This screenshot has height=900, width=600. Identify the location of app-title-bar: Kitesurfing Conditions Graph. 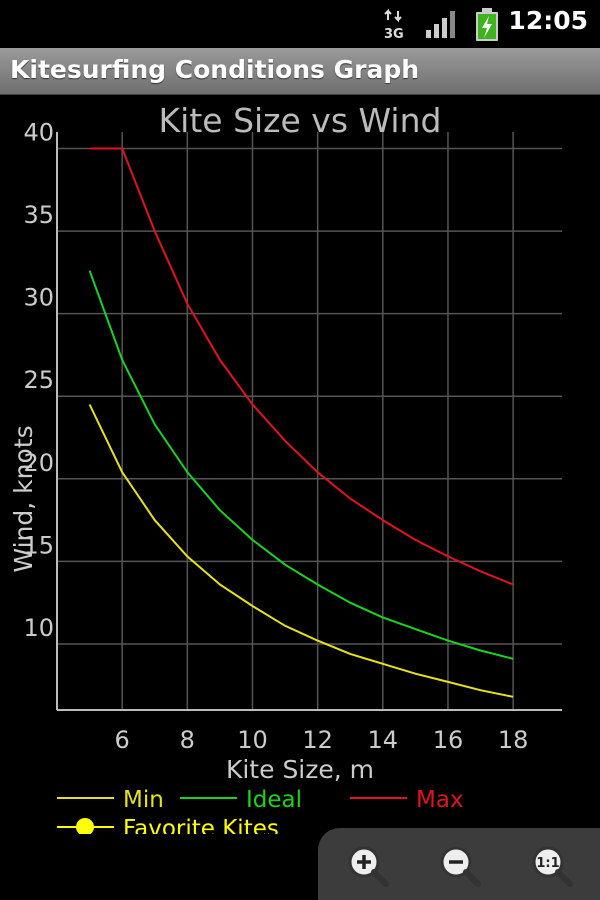
(300, 71).